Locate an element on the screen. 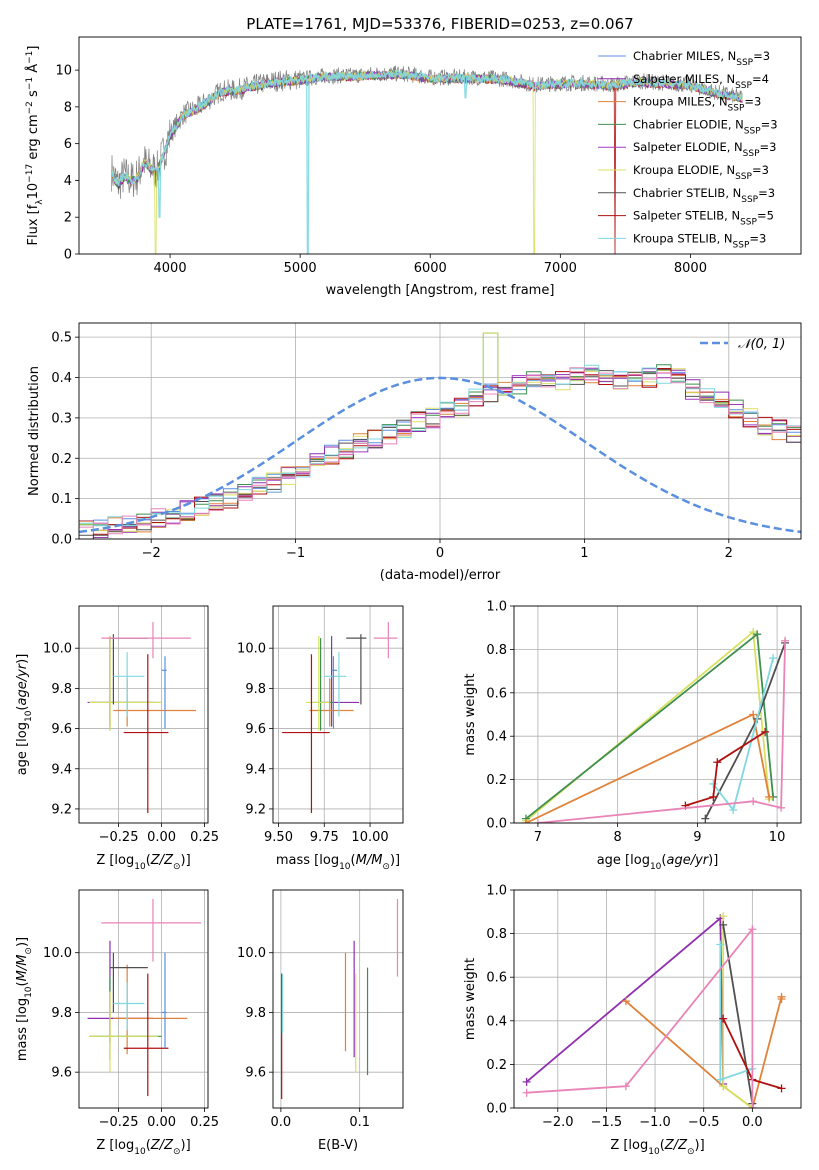 The width and height of the screenshot is (819, 1170). y-tick-label: 9.8 is located at coordinates (255, 1013).